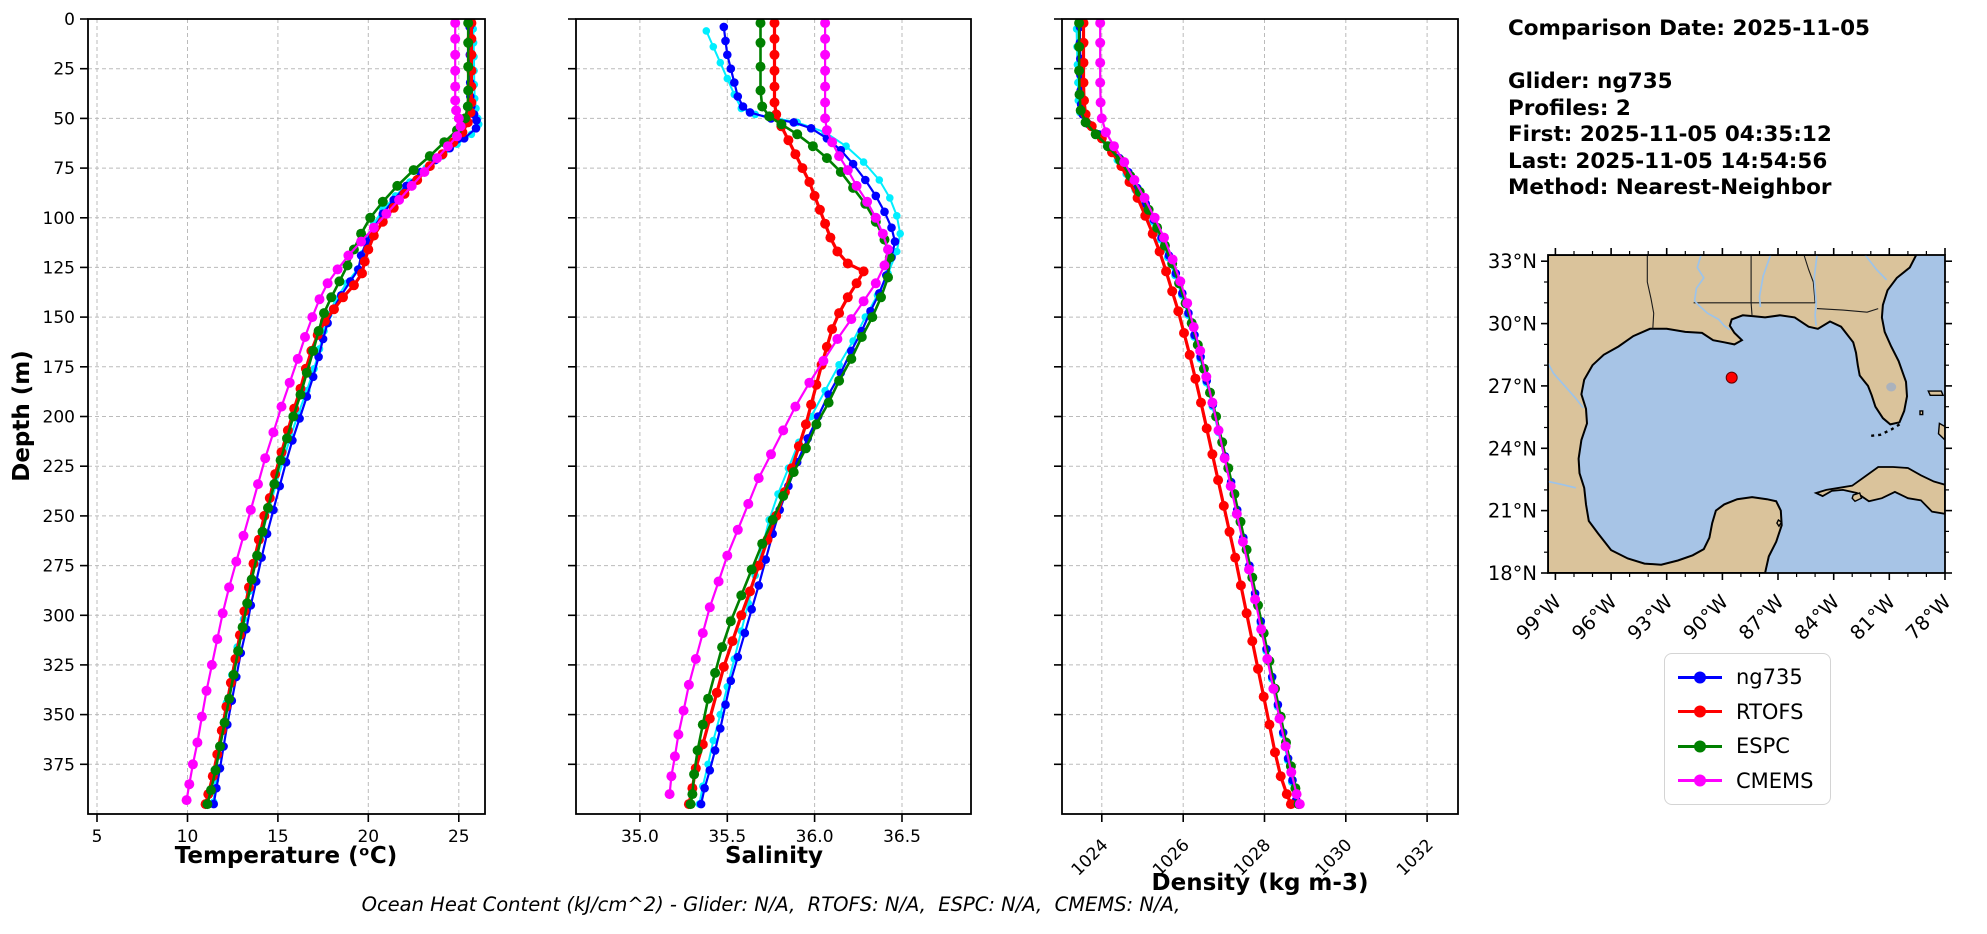 The image size is (1987, 934). What do you see at coordinates (278, 837) in the screenshot?
I see `svg-text: 15` at bounding box center [278, 837].